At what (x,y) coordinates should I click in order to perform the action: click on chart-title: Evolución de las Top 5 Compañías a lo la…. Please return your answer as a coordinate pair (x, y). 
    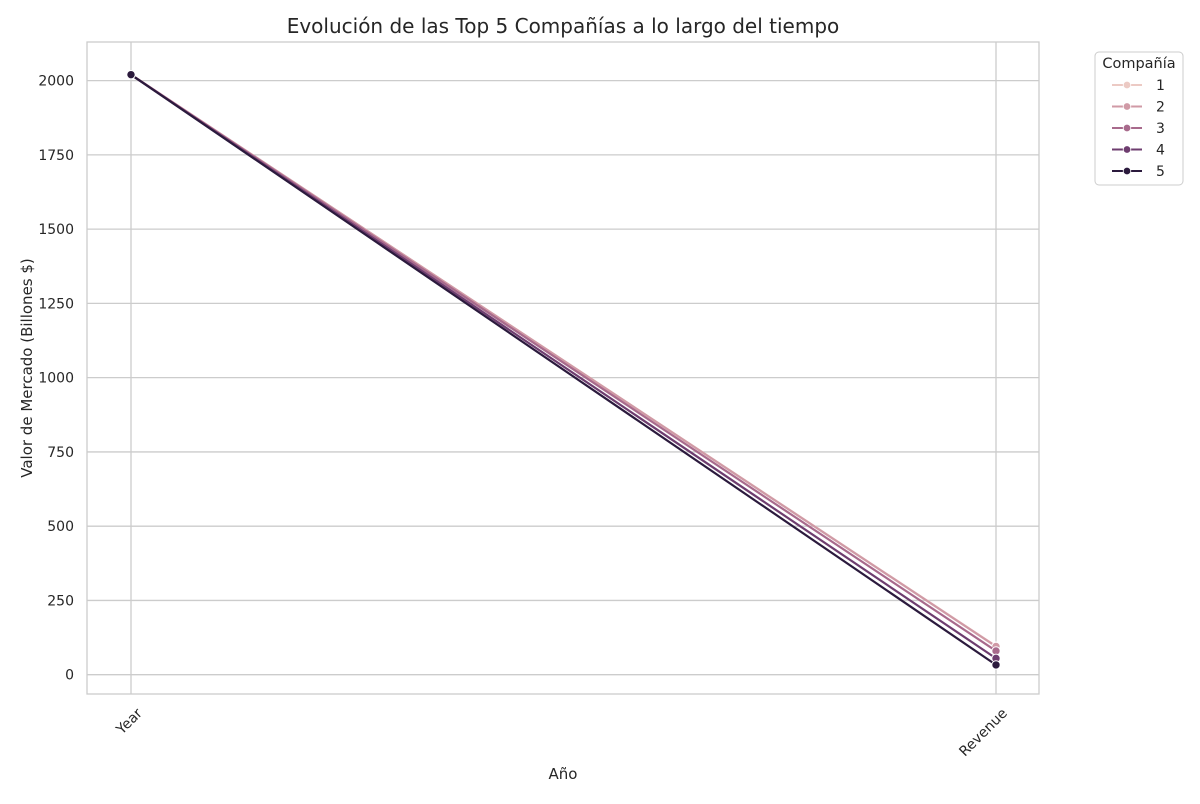
    Looking at the image, I should click on (563, 26).